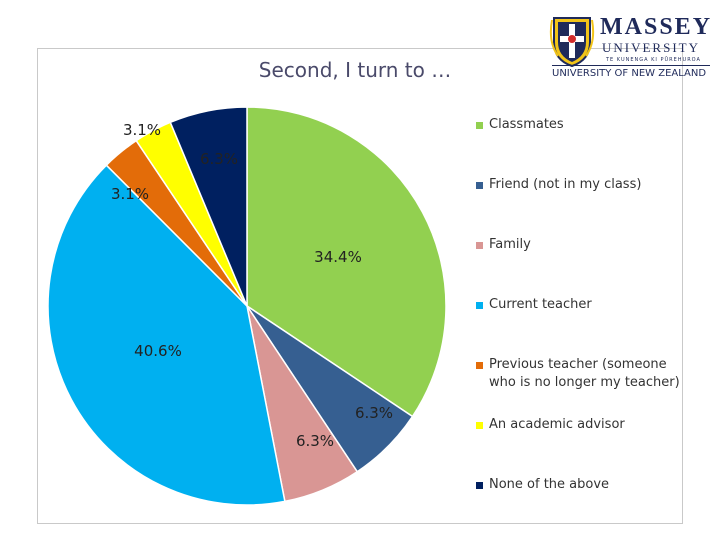 The height and width of the screenshot is (540, 720). What do you see at coordinates (338, 257) in the screenshot?
I see `data-label-1: 34.4%` at bounding box center [338, 257].